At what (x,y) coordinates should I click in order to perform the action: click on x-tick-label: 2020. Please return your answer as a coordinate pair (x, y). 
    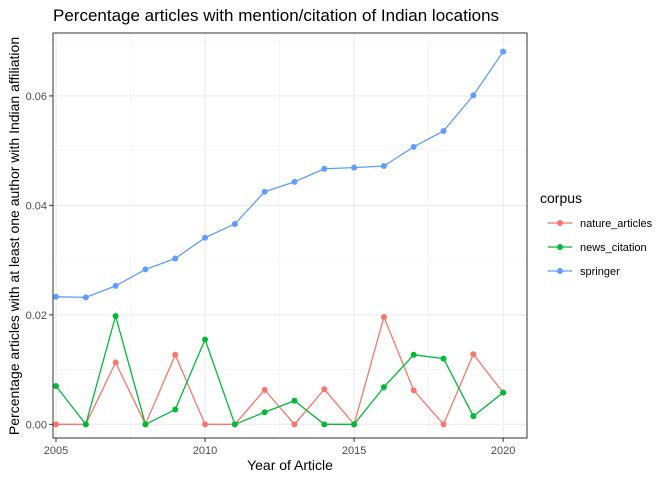
    Looking at the image, I should click on (503, 451).